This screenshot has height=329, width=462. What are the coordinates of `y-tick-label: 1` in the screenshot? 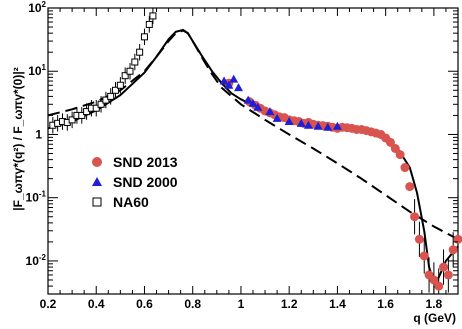 It's located at (38, 134).